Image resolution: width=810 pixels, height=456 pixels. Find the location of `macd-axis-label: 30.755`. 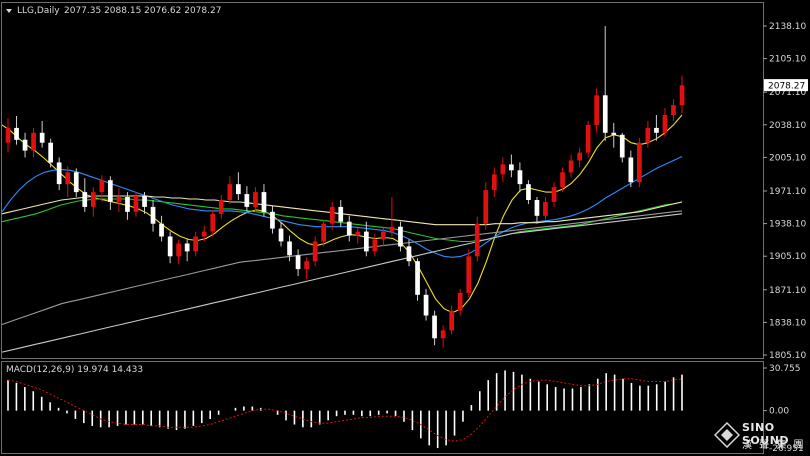

macd-axis-label: 30.755 is located at coordinates (785, 369).